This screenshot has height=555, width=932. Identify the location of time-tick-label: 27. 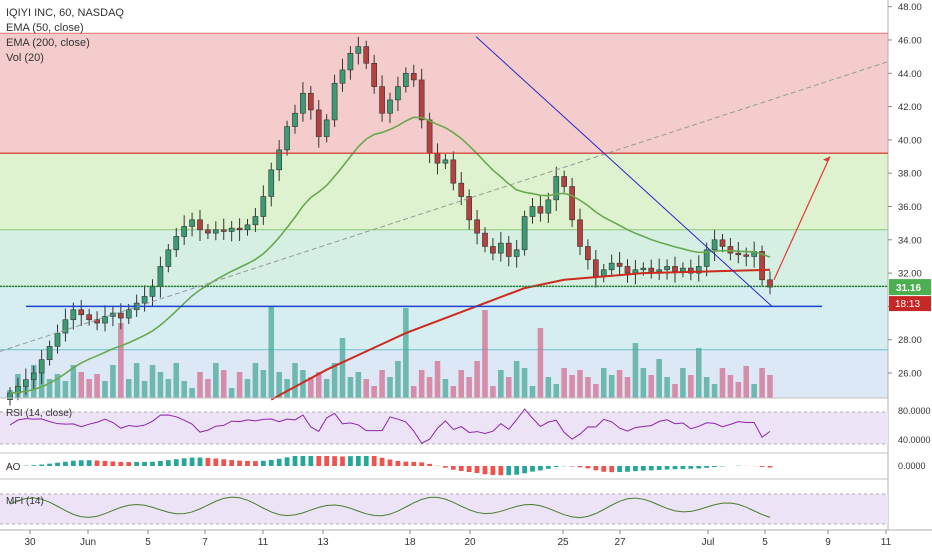
(620, 542).